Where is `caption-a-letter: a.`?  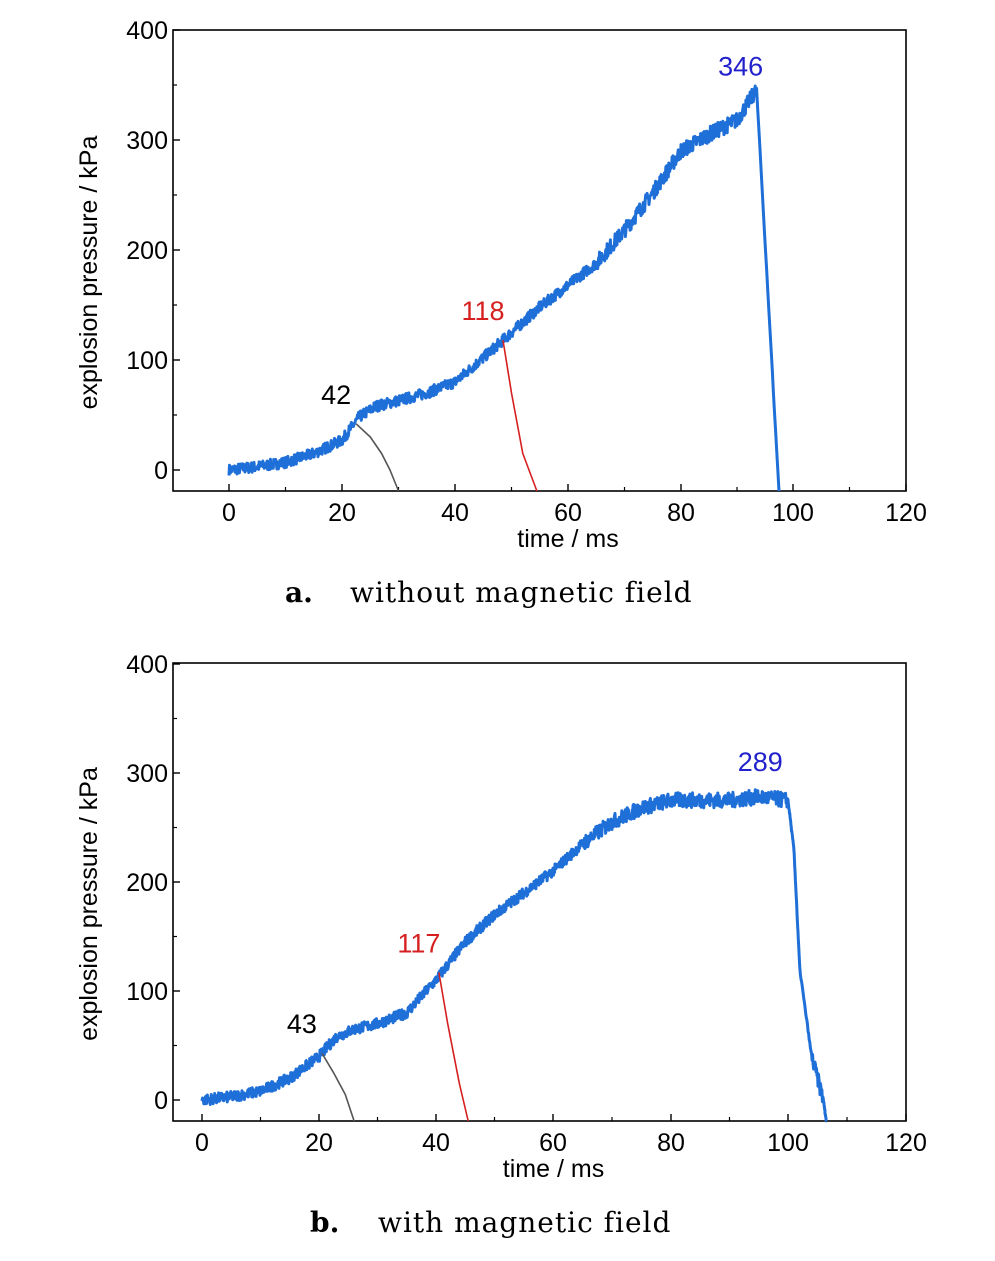
caption-a-letter: a. is located at coordinates (299, 592).